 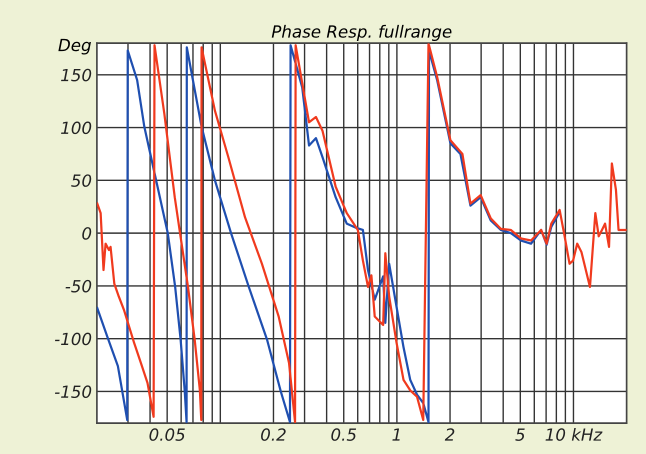 I want to click on x-tick-label: 2, so click(x=449, y=434).